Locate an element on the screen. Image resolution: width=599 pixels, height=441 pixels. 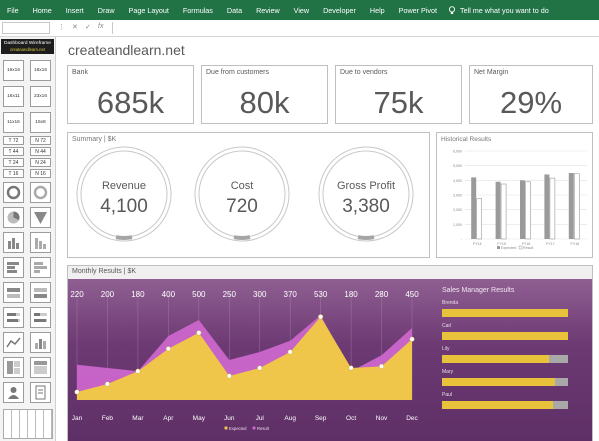
x-tick-label: FY15 is located at coordinates (501, 244).